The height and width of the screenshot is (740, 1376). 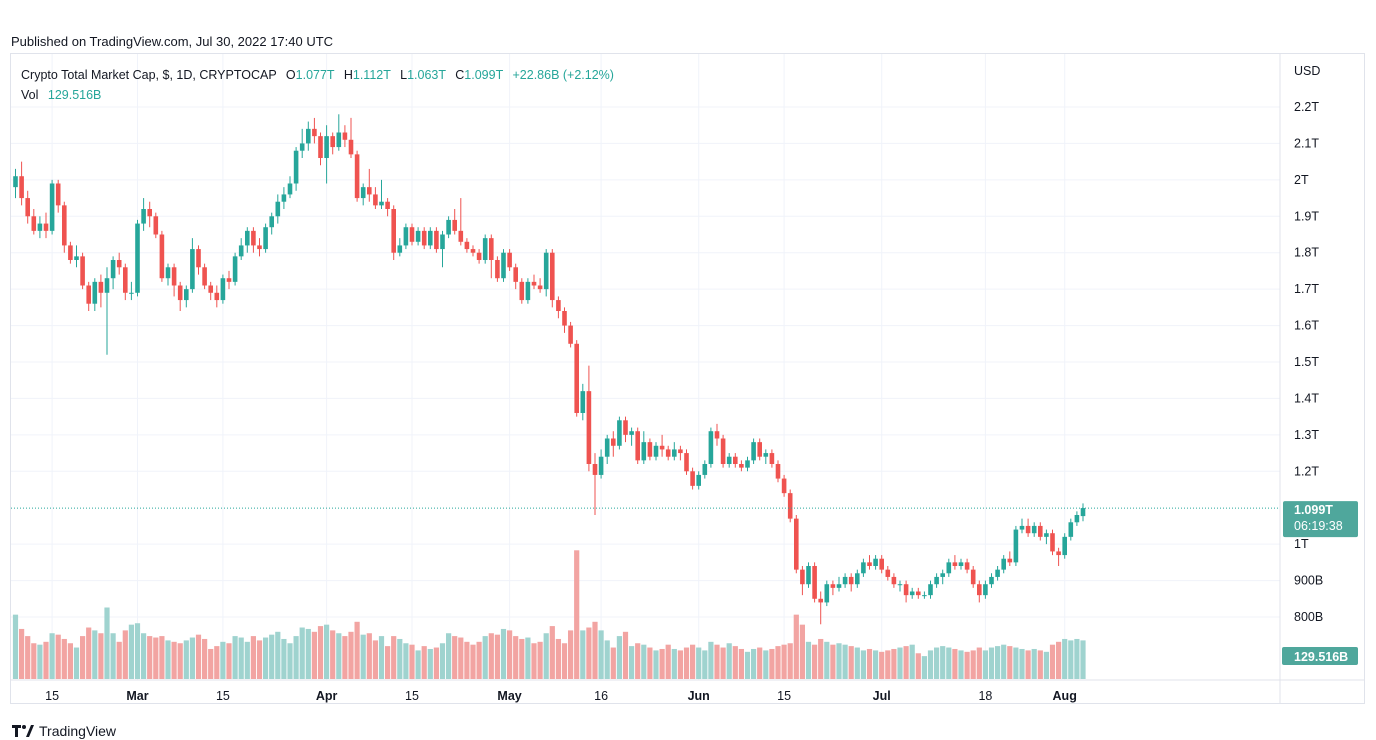 I want to click on volume-badge-value: 129.516B, so click(x=1321, y=657).